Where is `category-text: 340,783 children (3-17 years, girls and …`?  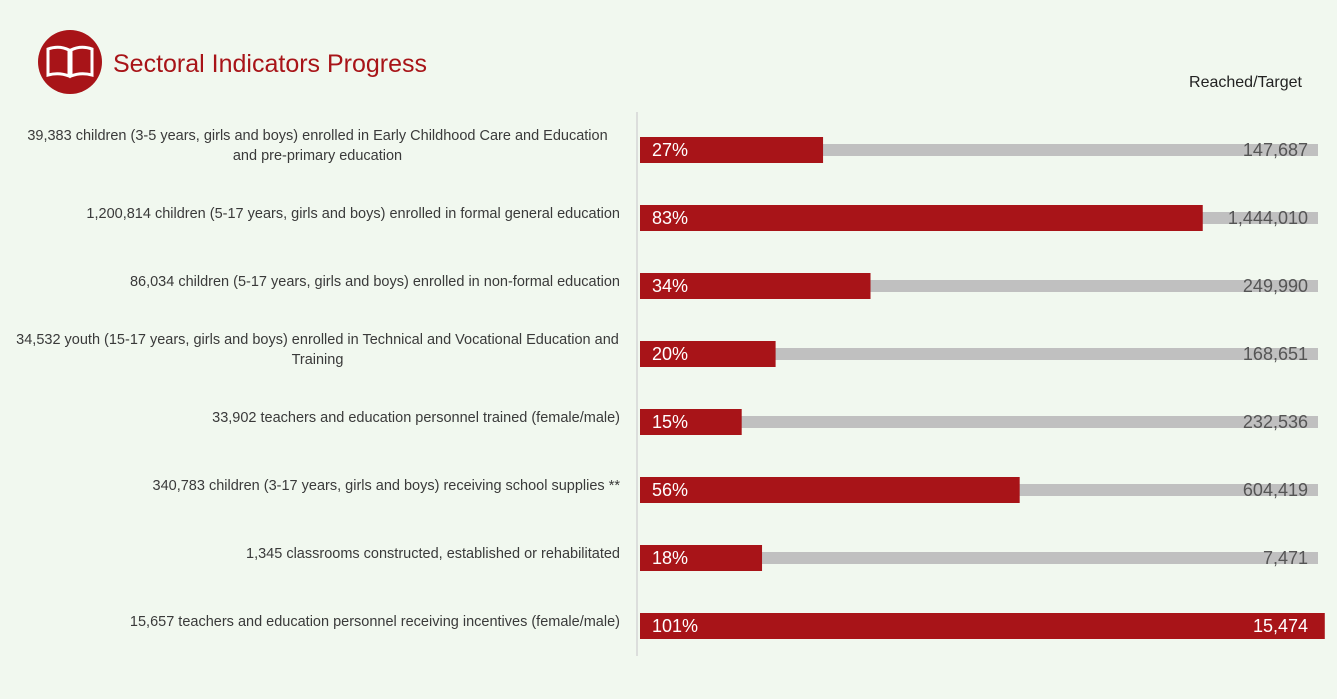
category-text: 340,783 children (3-17 years, girls and … is located at coordinates (386, 486).